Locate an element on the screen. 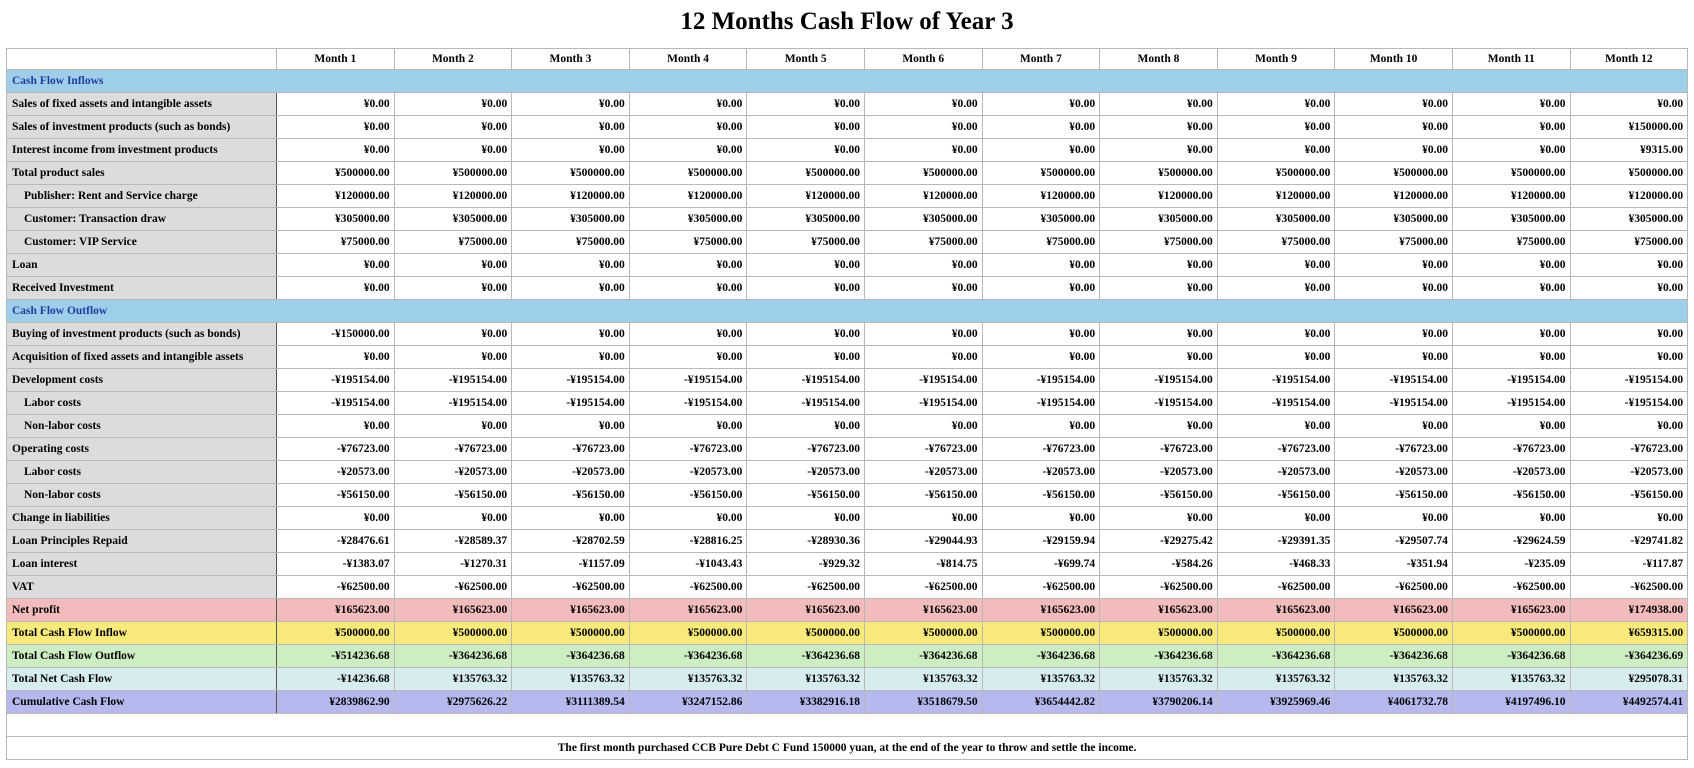  month-header: Month 11 is located at coordinates (1511, 59).